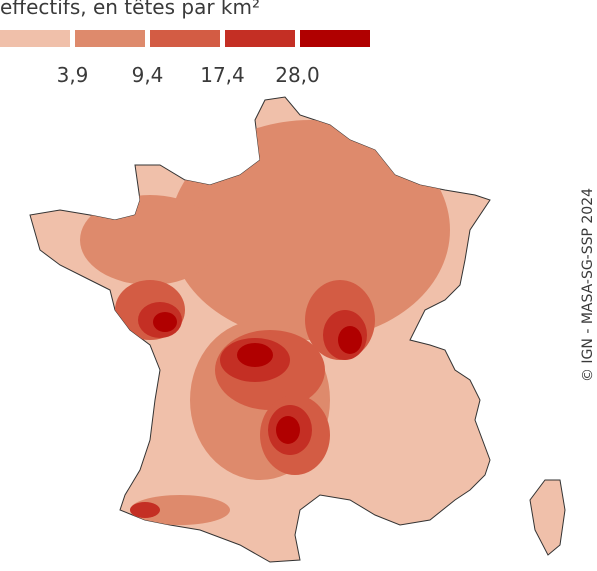 The image size is (597, 571). What do you see at coordinates (588, 285) in the screenshot?
I see `credit: © IGN - MASA-SG-SSP 2024` at bounding box center [588, 285].